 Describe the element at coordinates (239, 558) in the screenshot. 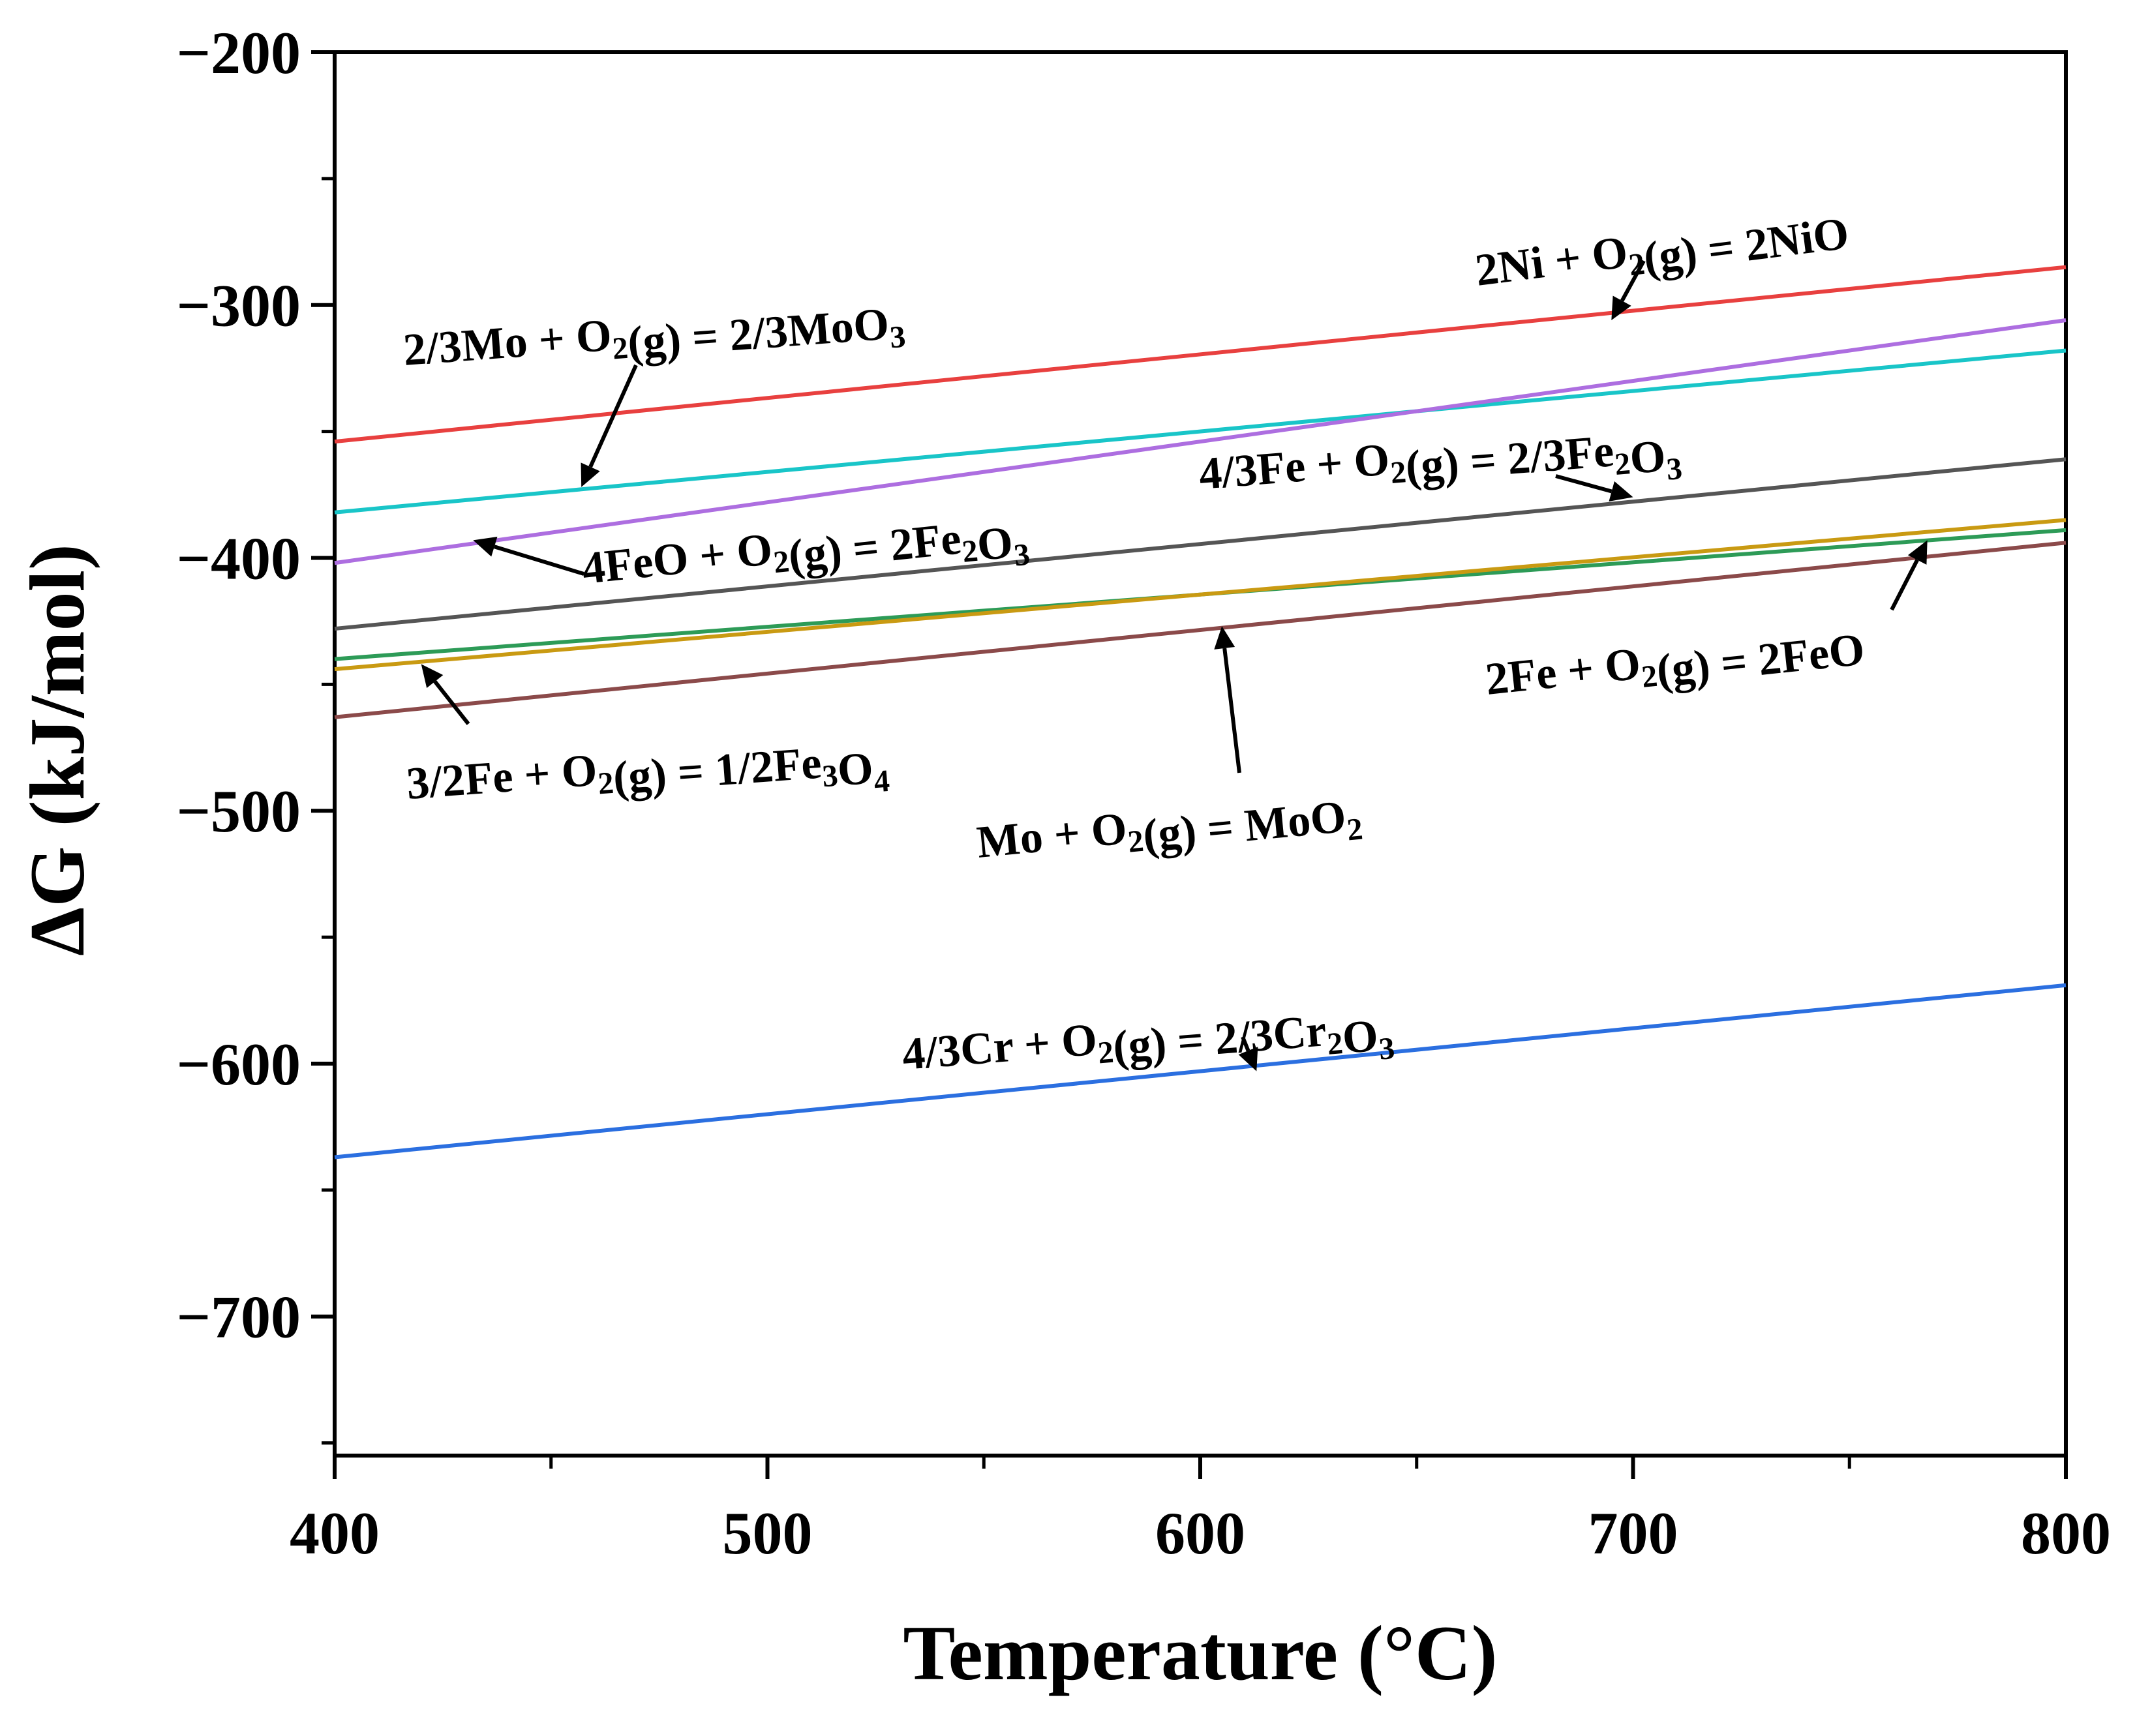

I see `y-tick-label: −400` at that location.